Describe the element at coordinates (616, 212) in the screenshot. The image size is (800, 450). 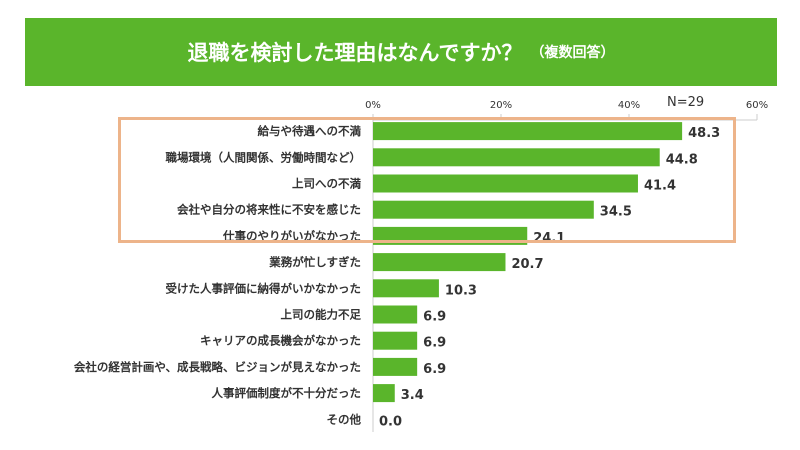
I see `data-label: 34.5` at that location.